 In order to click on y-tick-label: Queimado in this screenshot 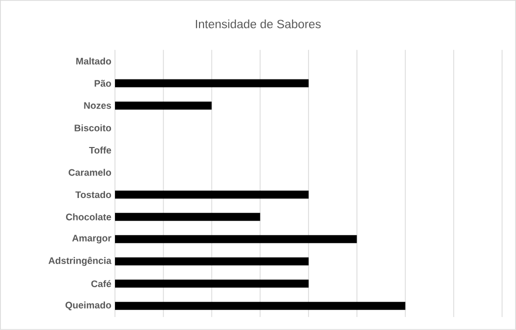, I will do `click(89, 306)`.